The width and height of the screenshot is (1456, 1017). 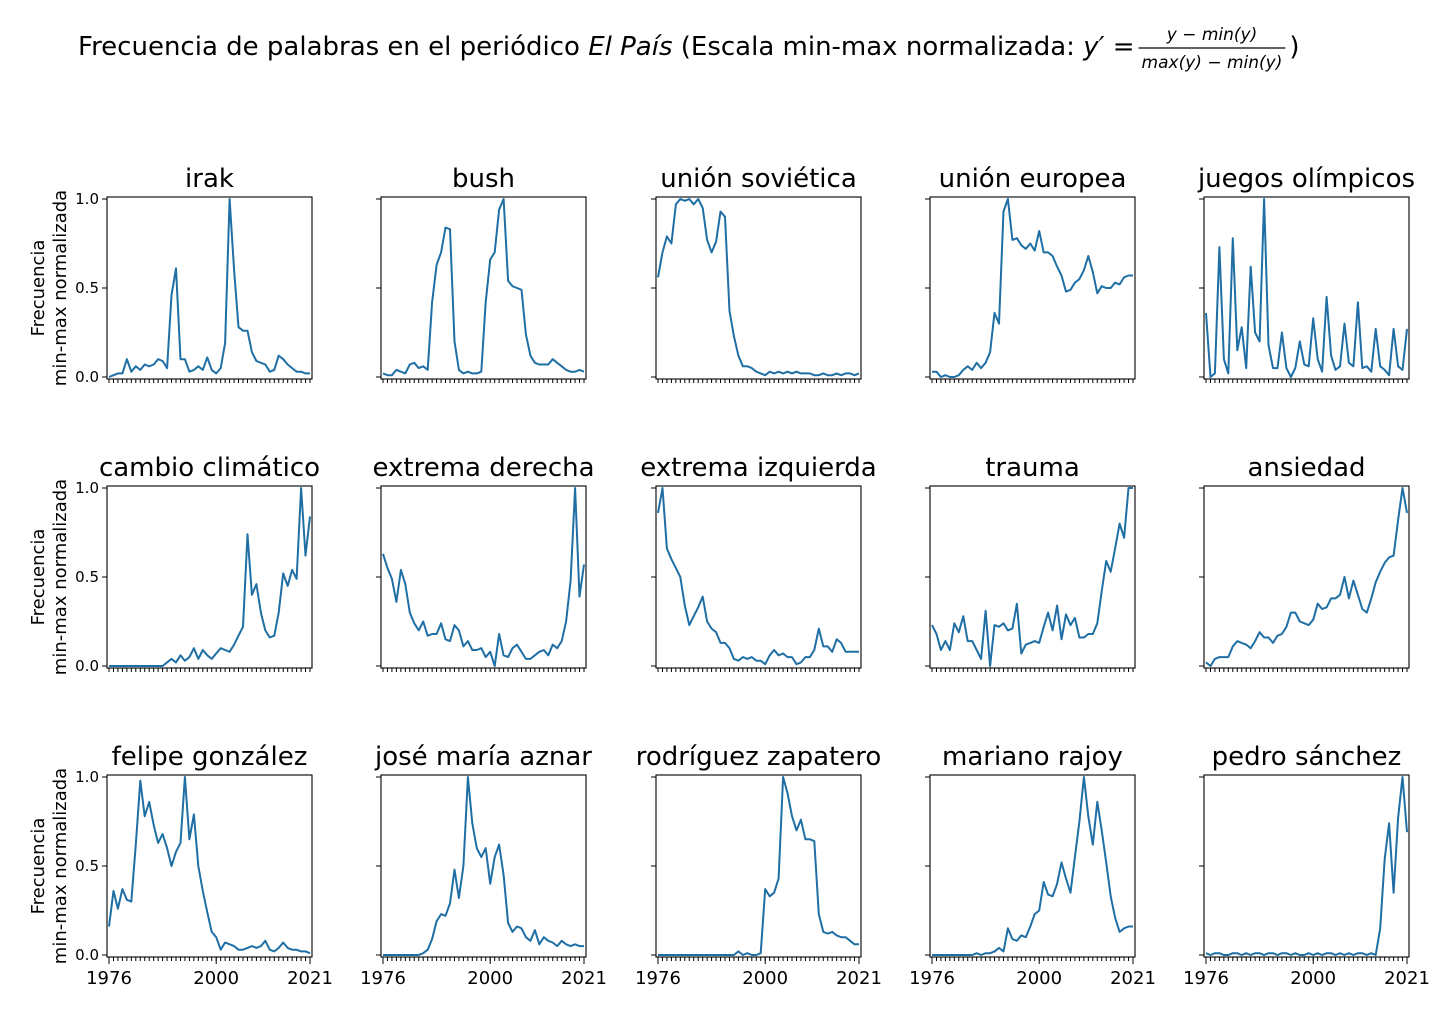 I want to click on panel-10: ansiedad, so click(x=1304, y=562).